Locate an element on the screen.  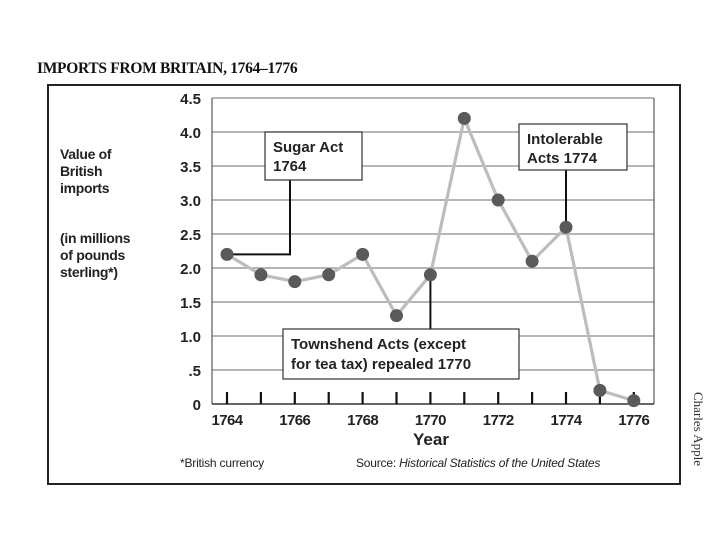
y-label-line: Value of is located at coordinates (86, 154).